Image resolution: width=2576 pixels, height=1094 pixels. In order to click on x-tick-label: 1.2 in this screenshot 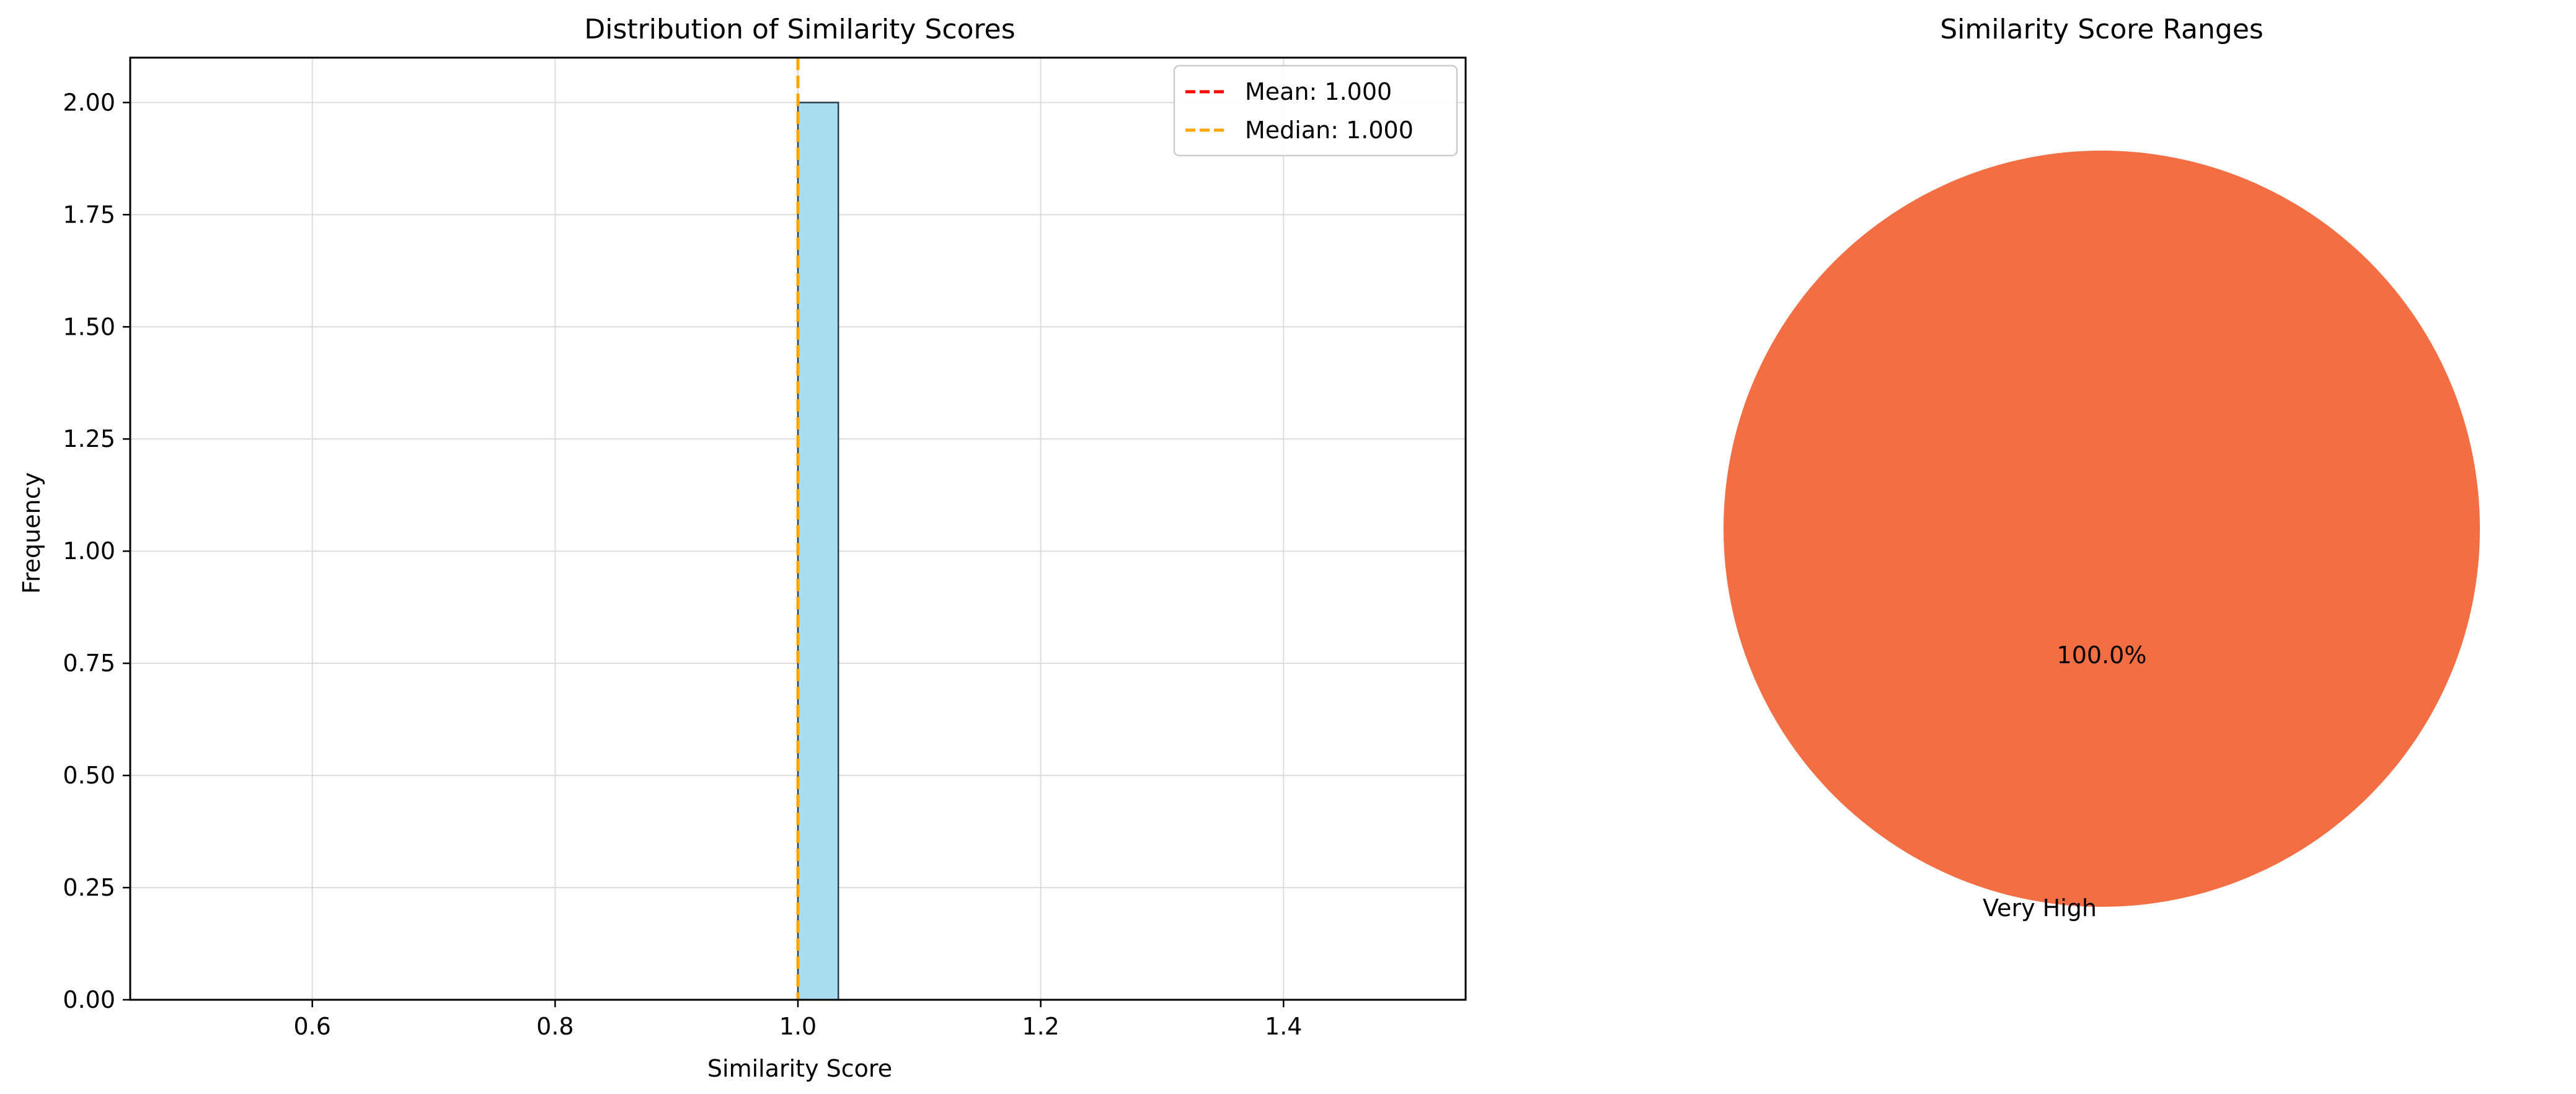, I will do `click(1040, 1026)`.